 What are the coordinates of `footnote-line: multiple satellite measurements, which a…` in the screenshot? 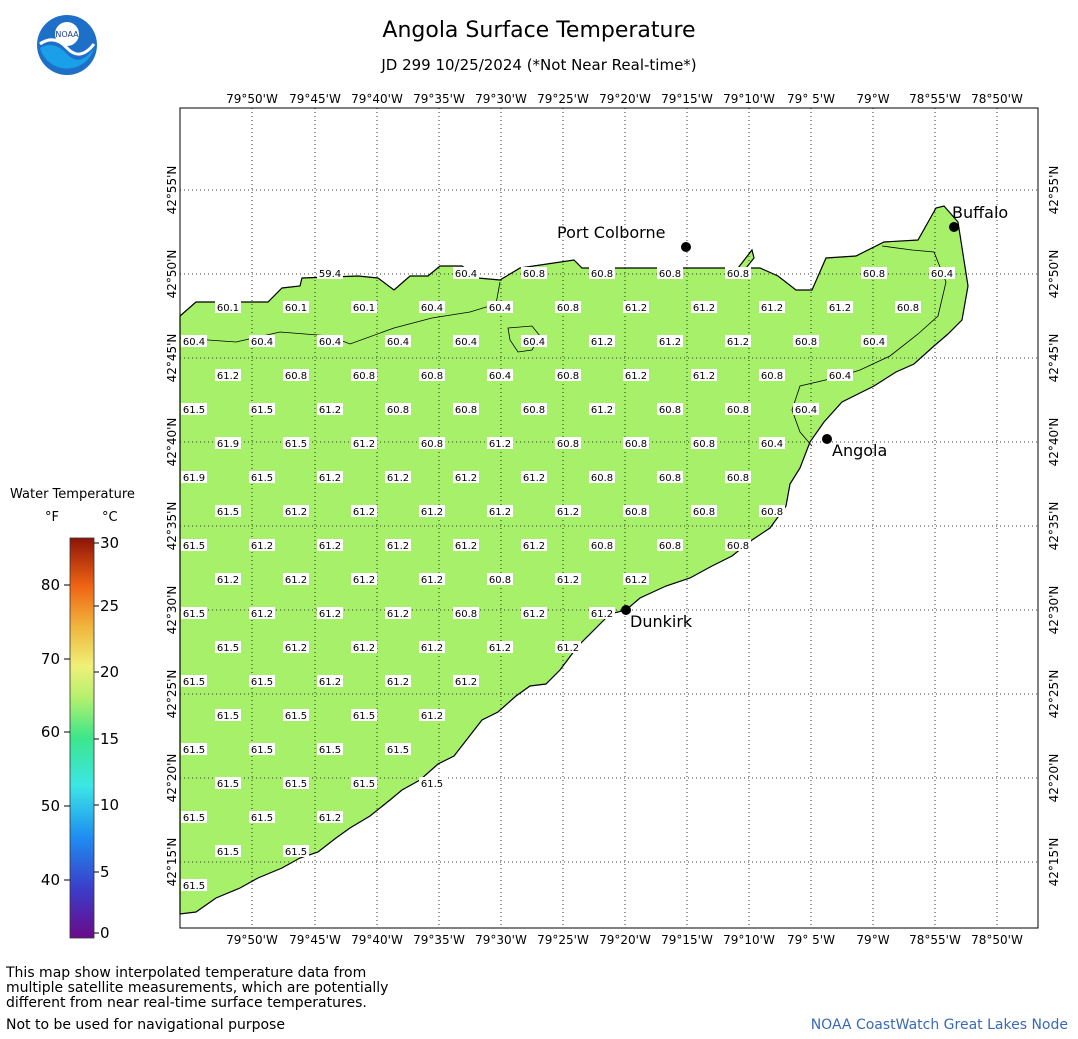 It's located at (197, 988).